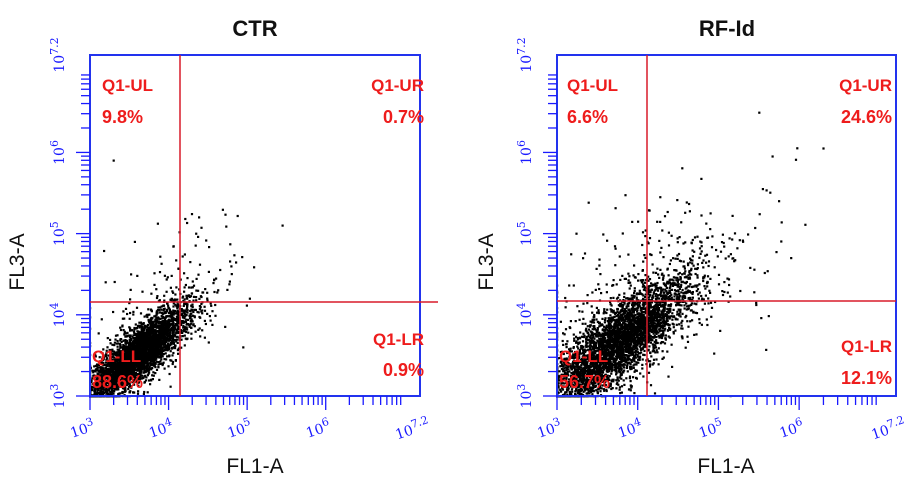  Describe the element at coordinates (161, 428) in the screenshot. I see `x-tick-label: 104` at that location.